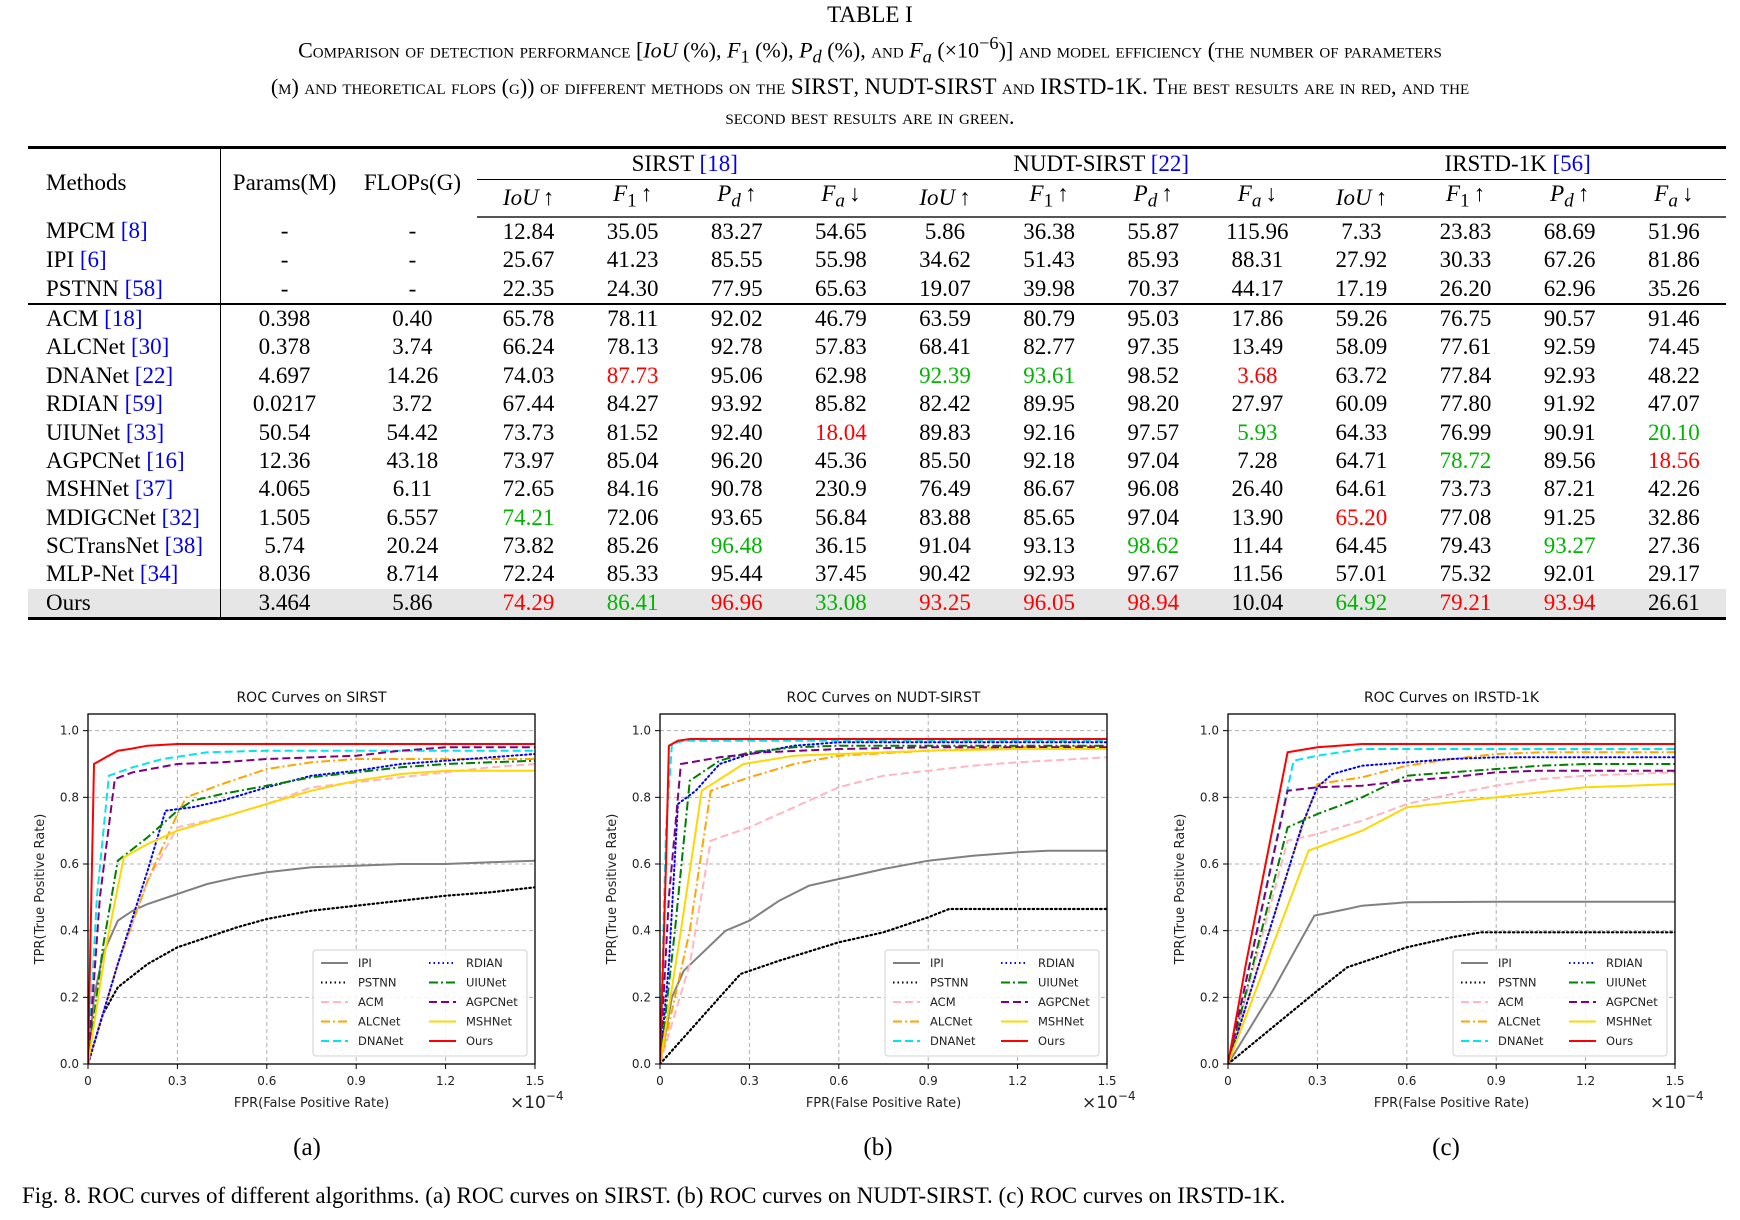 The width and height of the screenshot is (1740, 1220). What do you see at coordinates (1465, 201) in the screenshot?
I see `metric-subscript: 1` at bounding box center [1465, 201].